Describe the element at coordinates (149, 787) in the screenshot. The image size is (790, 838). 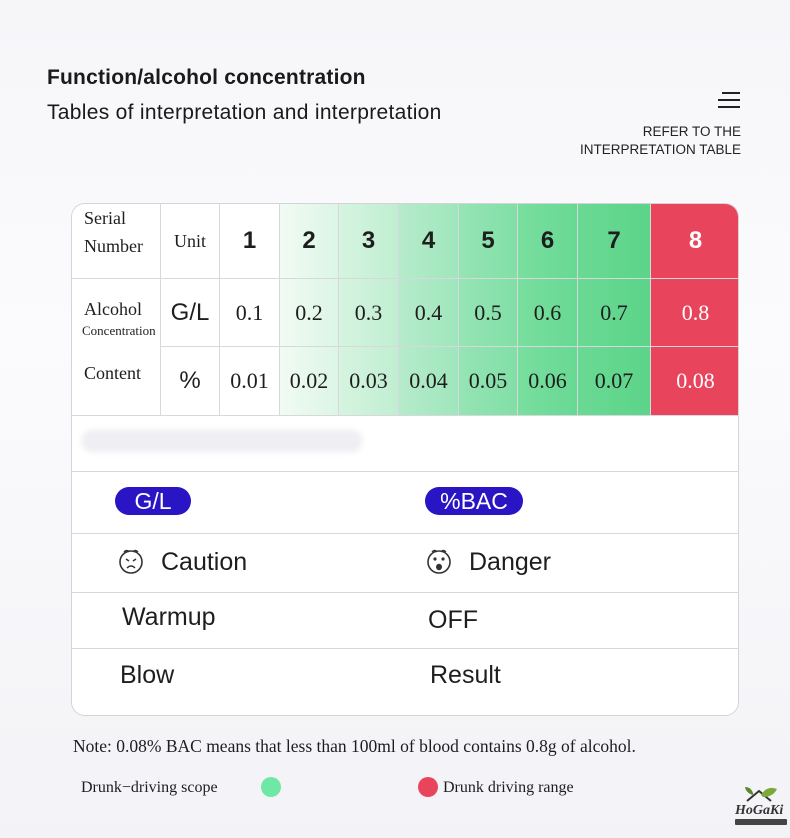
I see `legend-green-label: Drunk−driving scope` at that location.